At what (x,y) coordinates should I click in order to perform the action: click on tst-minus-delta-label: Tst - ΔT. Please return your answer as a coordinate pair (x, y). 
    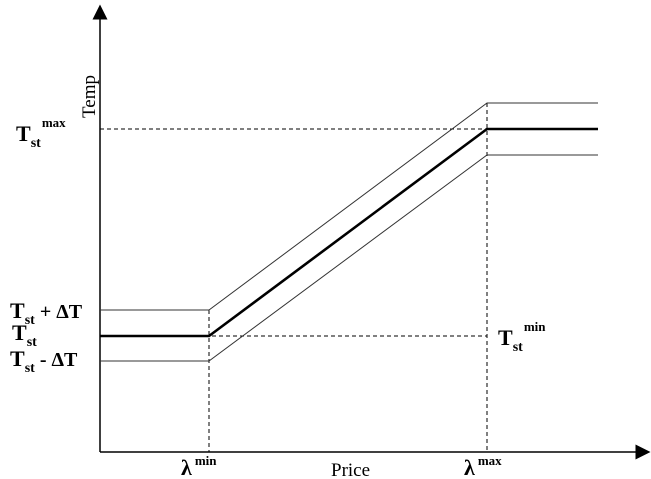
    Looking at the image, I should click on (44, 361).